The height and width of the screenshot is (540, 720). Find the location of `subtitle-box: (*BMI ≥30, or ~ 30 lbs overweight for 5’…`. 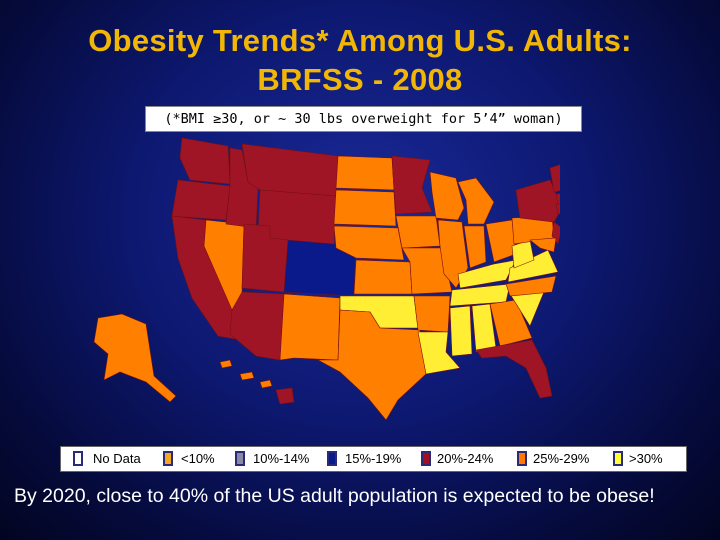

subtitle-box: (*BMI ≥30, or ~ 30 lbs overweight for 5’… is located at coordinates (363, 119).